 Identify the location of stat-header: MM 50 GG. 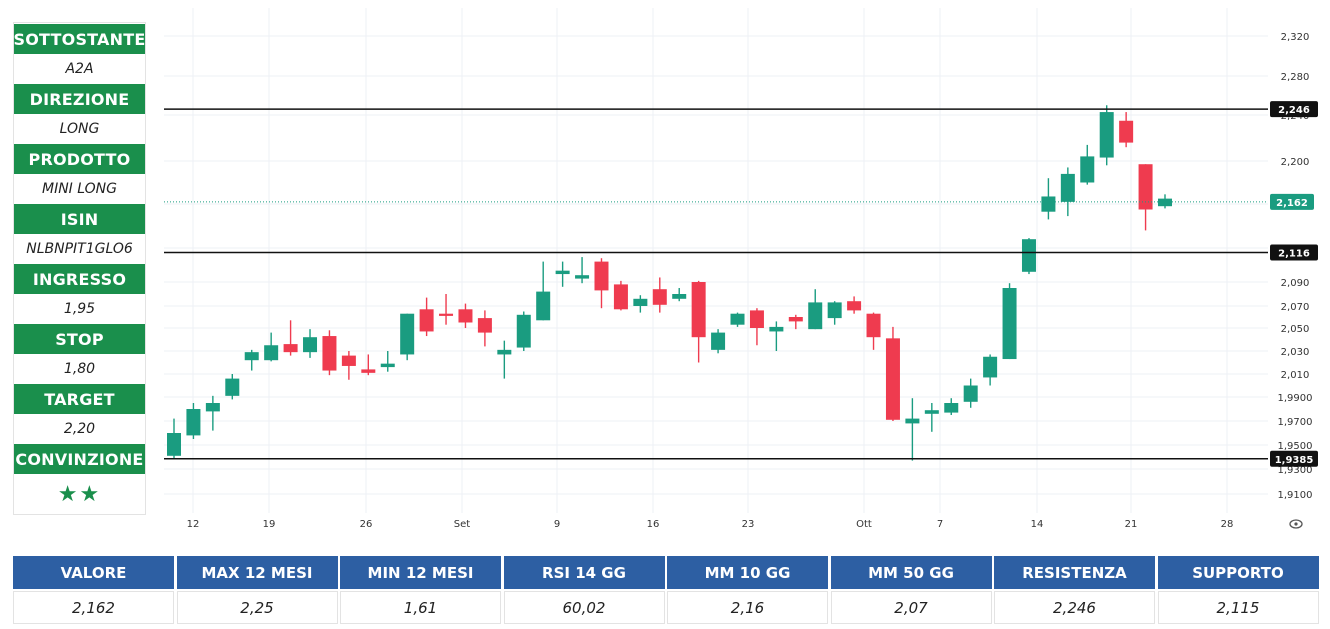
(911, 572).